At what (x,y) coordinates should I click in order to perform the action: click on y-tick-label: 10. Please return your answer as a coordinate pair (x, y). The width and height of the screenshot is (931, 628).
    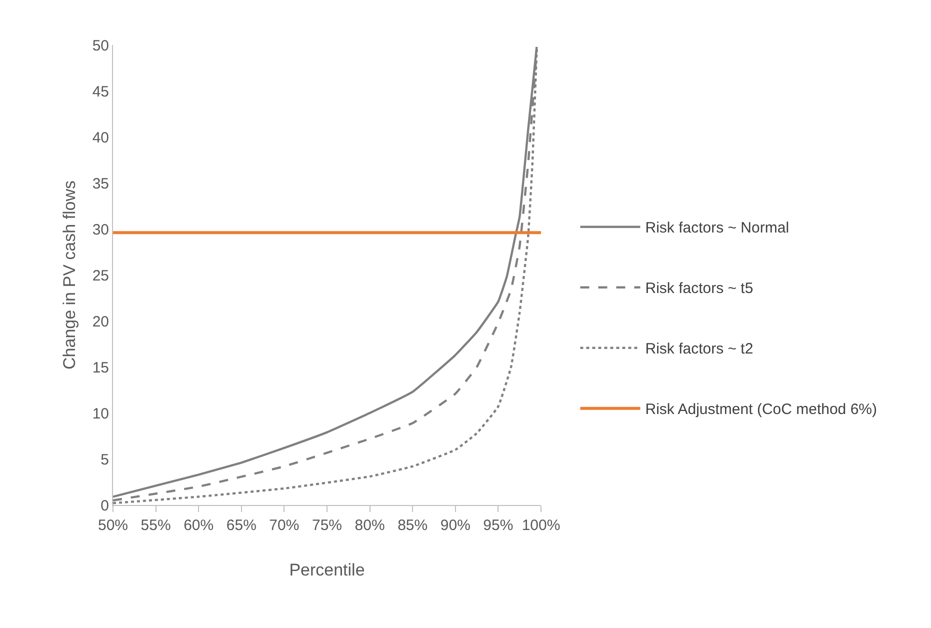
    Looking at the image, I should click on (100, 413).